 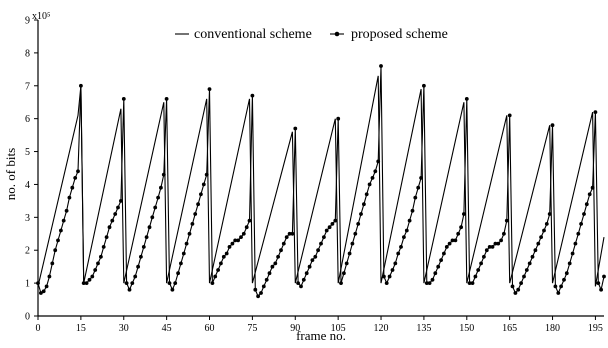 I want to click on y-tick-label: 3, so click(x=27, y=218).